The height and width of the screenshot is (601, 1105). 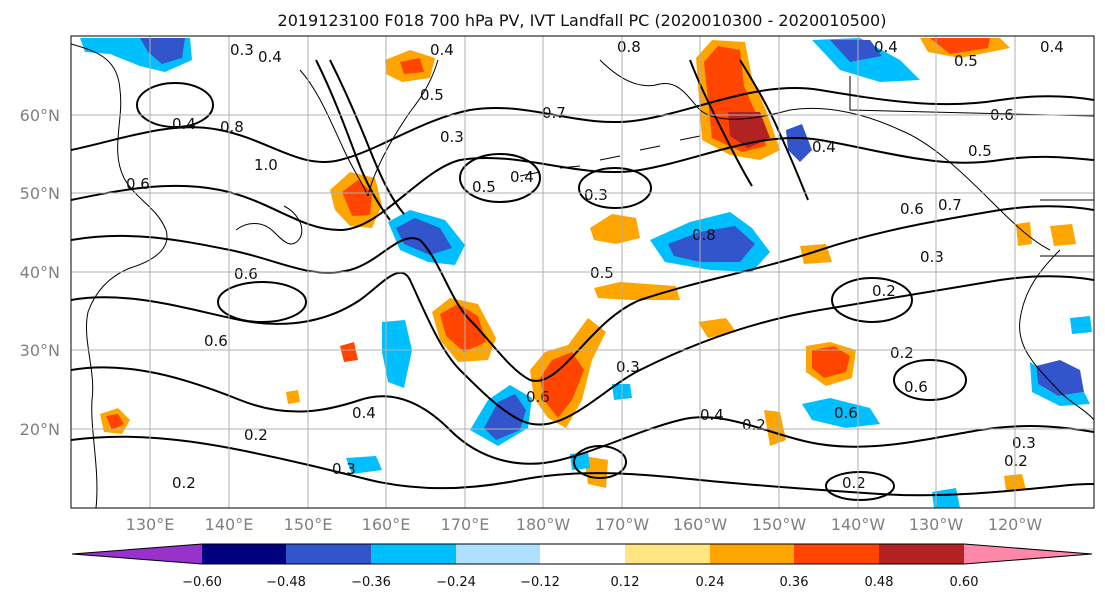 What do you see at coordinates (622, 524) in the screenshot?
I see `longitude-label: 170°W` at bounding box center [622, 524].